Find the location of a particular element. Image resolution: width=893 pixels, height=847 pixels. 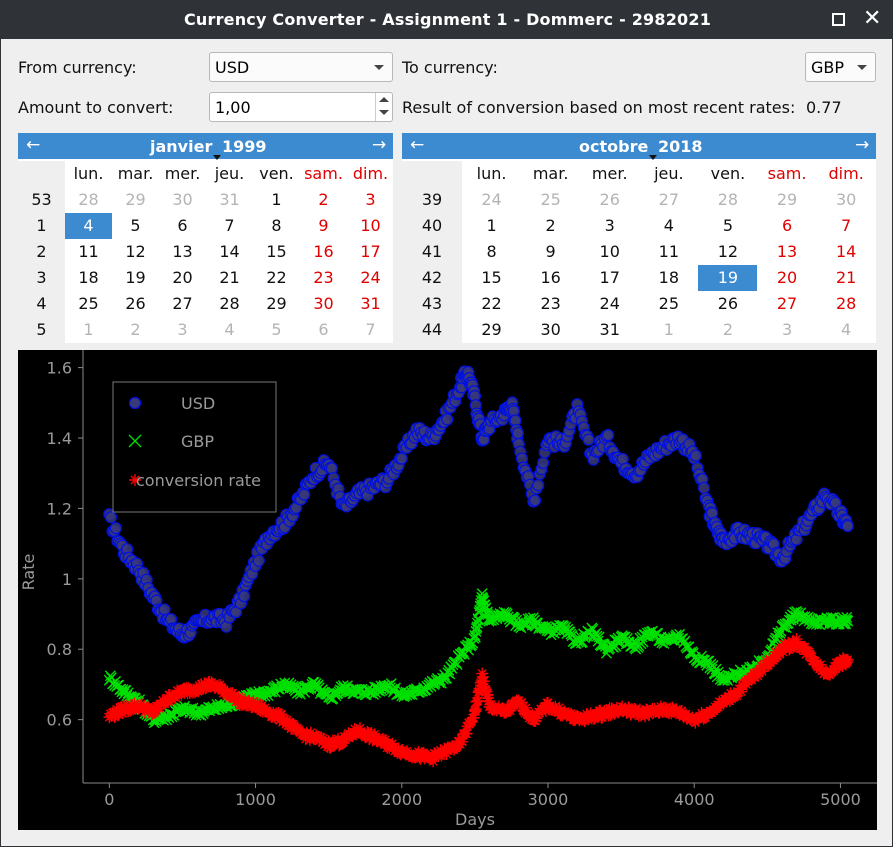

maximize-button is located at coordinates (839, 20).